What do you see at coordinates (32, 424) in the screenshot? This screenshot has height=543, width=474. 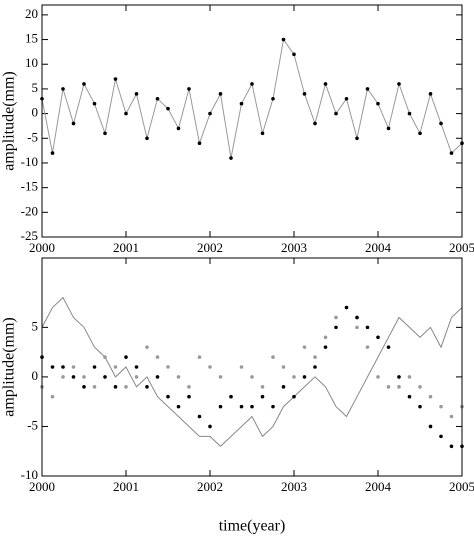 I see `y-tick-label: -5` at bounding box center [32, 424].